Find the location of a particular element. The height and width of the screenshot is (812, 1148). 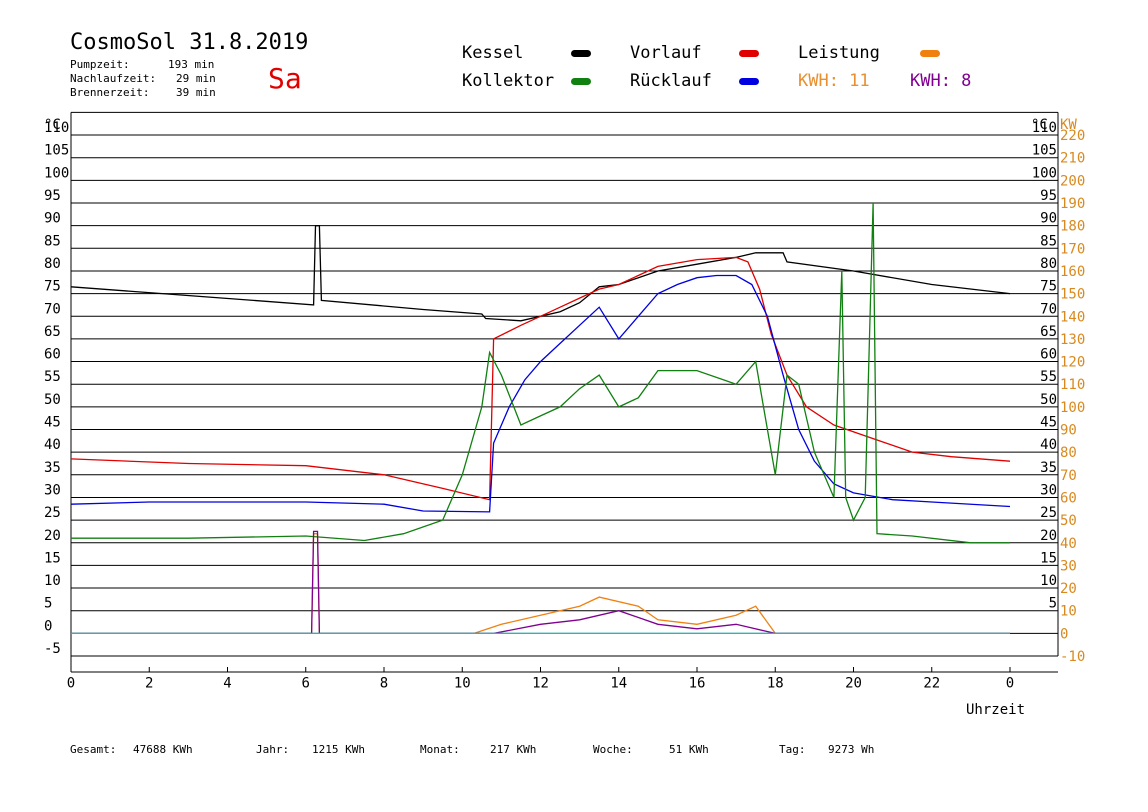

y-tick-label-right-temp: 35 is located at coordinates (1048, 468).